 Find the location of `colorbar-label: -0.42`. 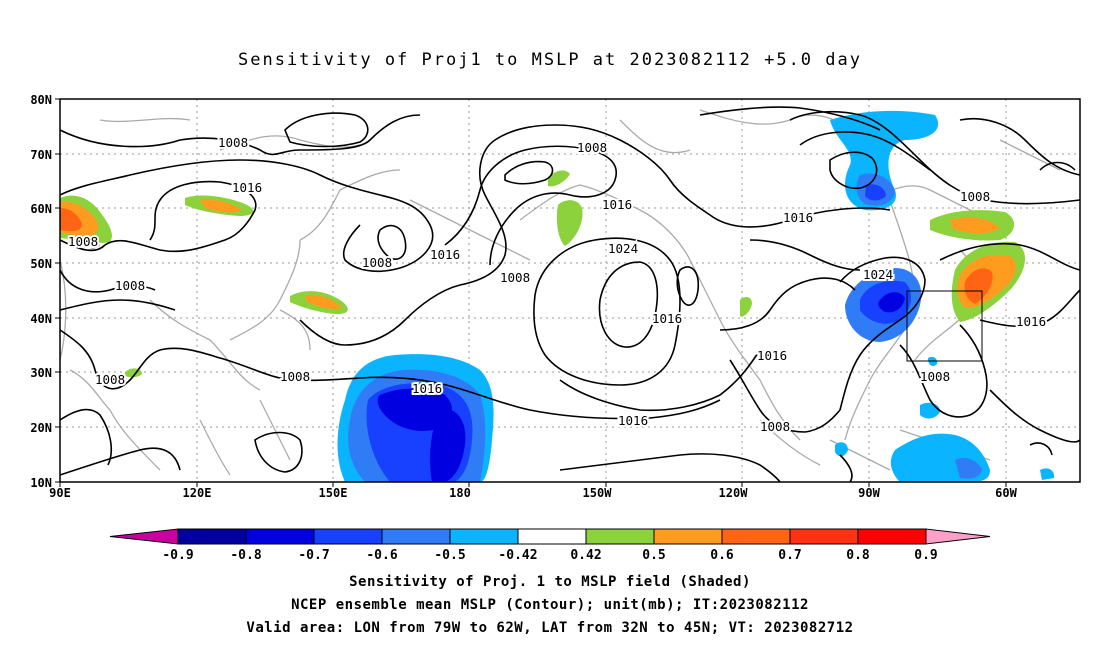

colorbar-label: -0.42 is located at coordinates (517, 555).